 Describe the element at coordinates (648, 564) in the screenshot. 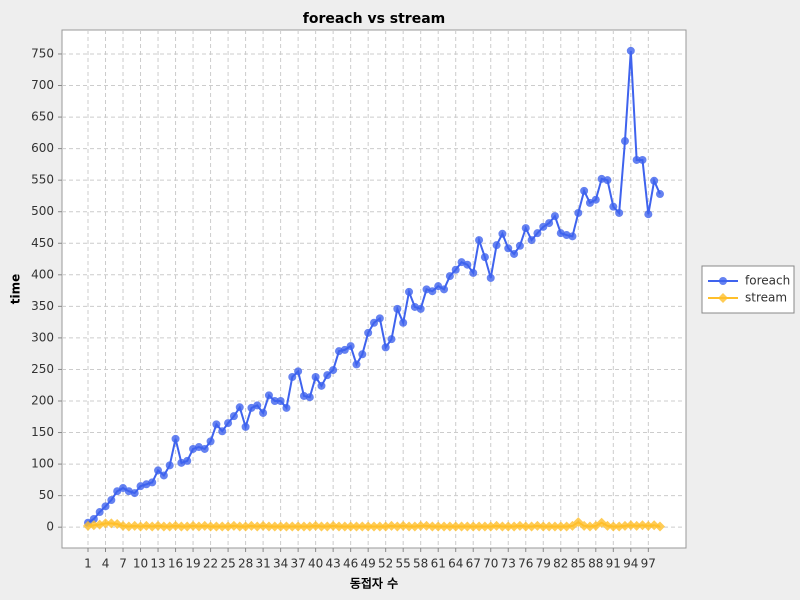

I see `x-tick-label: 97` at that location.